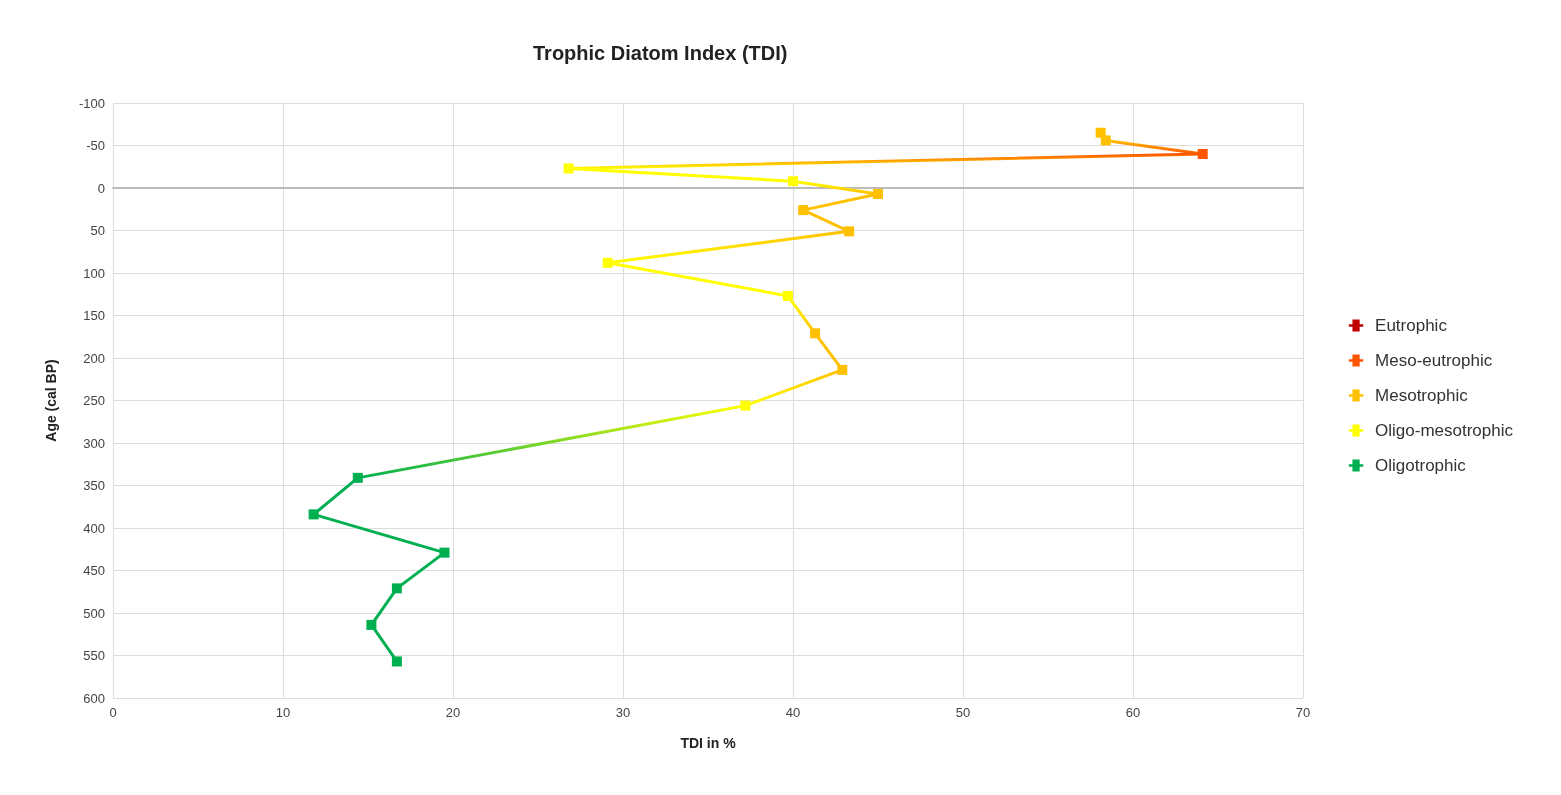 The image size is (1561, 795). Describe the element at coordinates (94, 698) in the screenshot. I see `y-tick-label: 600` at that location.